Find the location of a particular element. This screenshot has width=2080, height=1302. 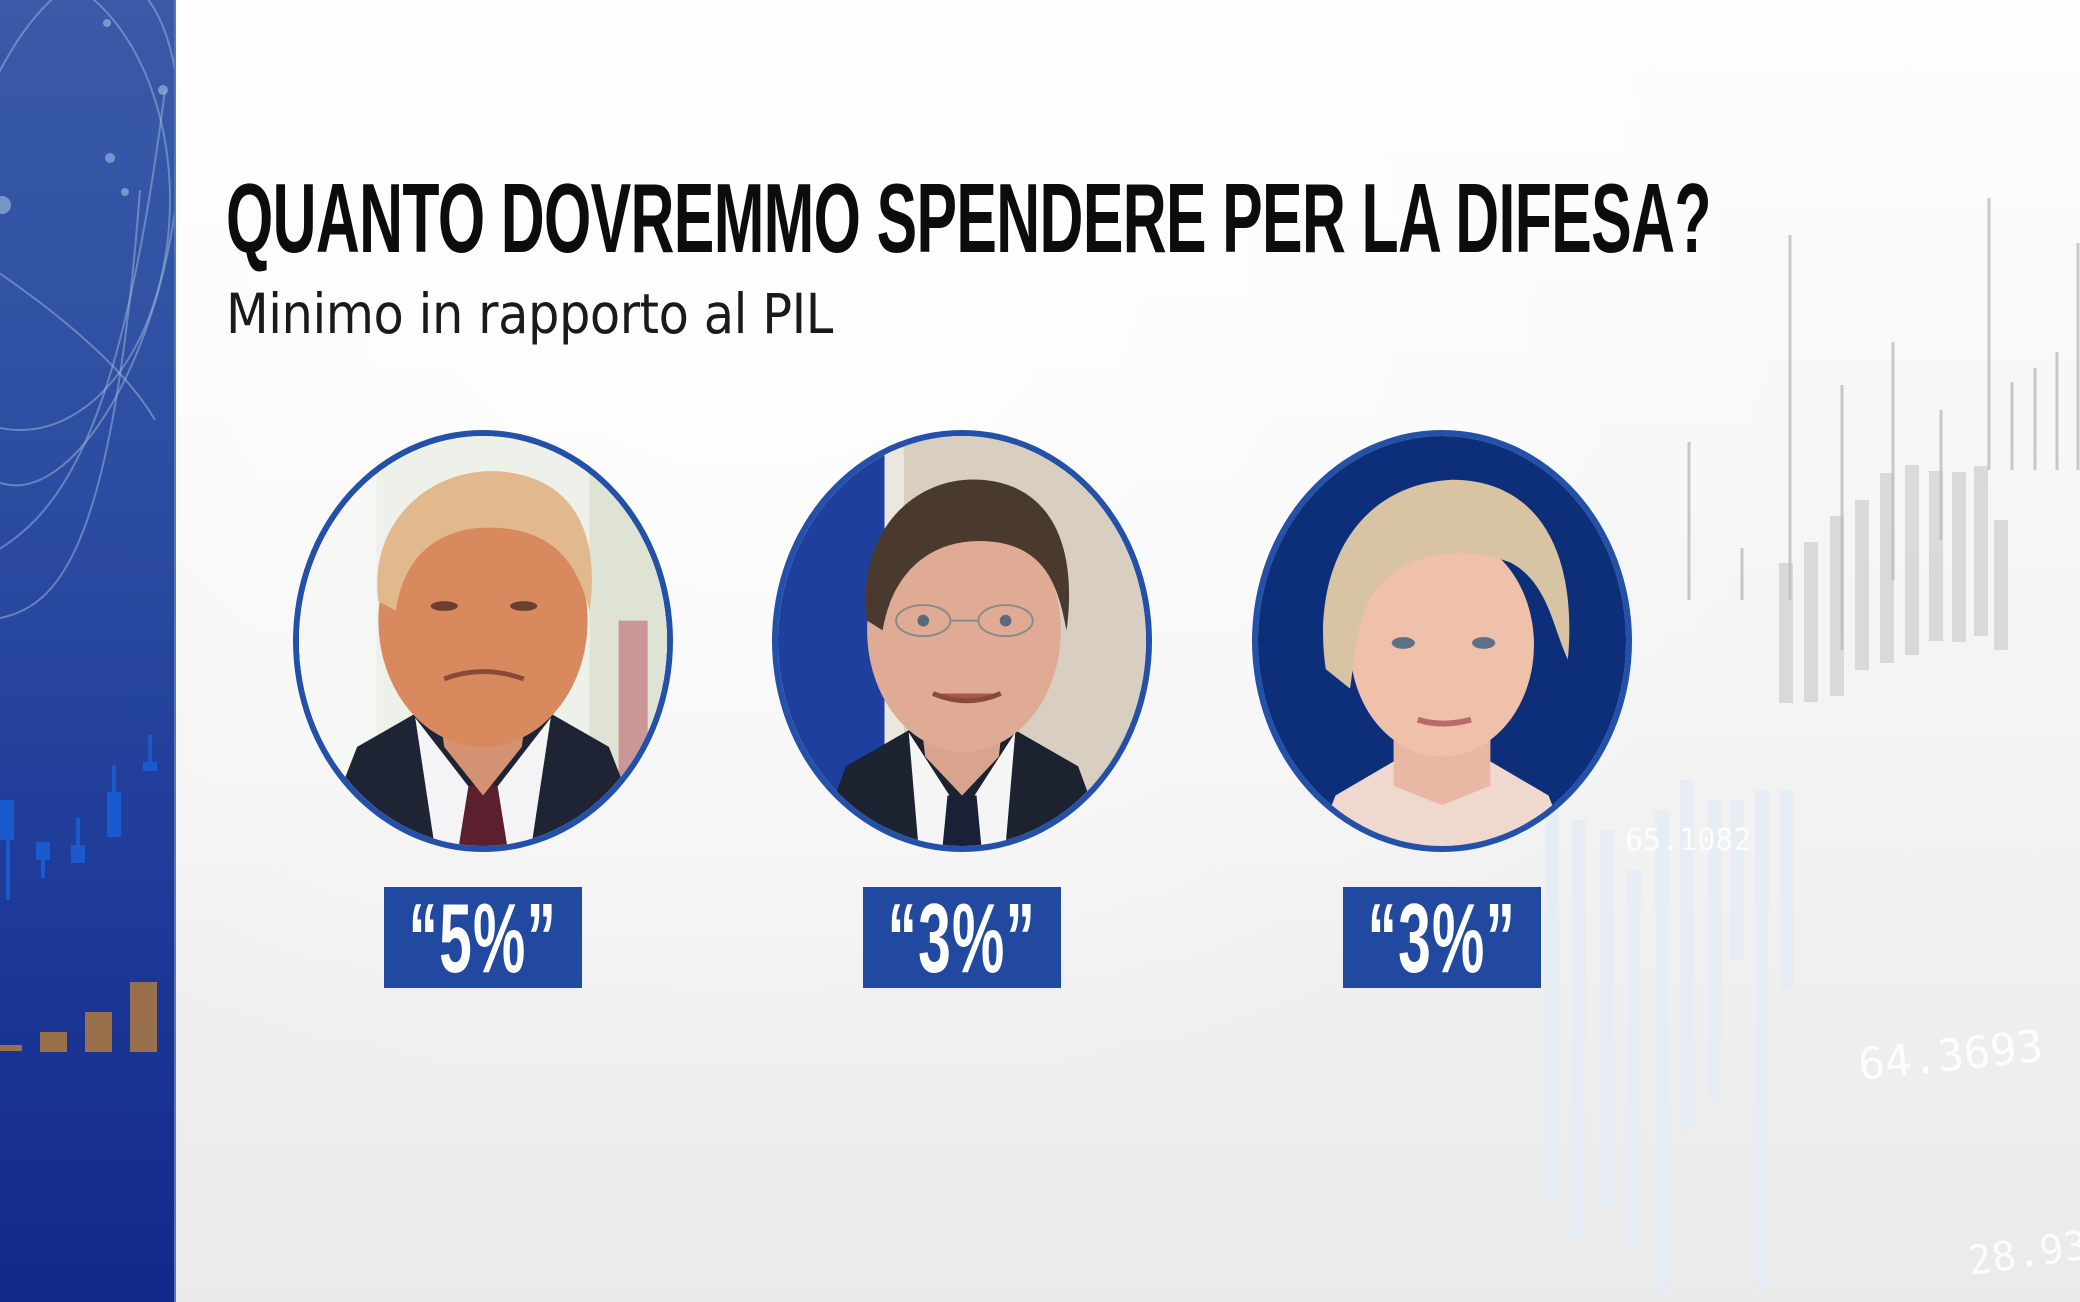

left-decorative-panel is located at coordinates (88, 651).